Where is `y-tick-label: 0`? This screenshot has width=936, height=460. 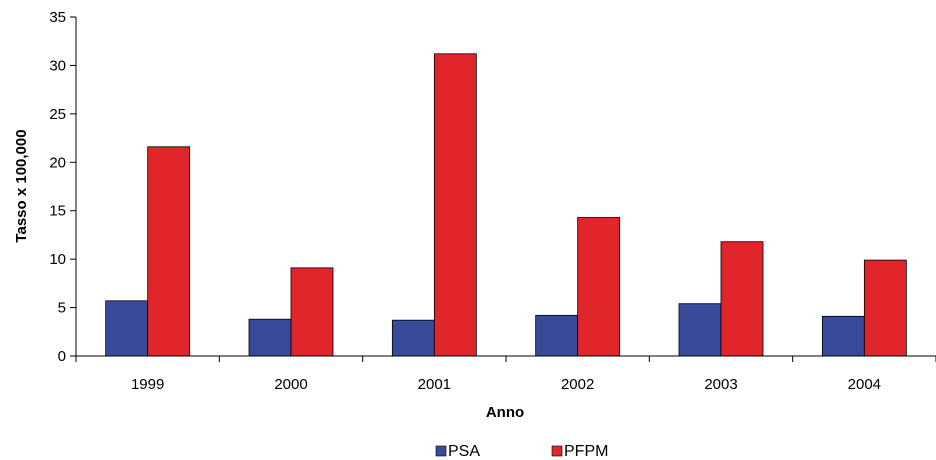
y-tick-label: 0 is located at coordinates (62, 356).